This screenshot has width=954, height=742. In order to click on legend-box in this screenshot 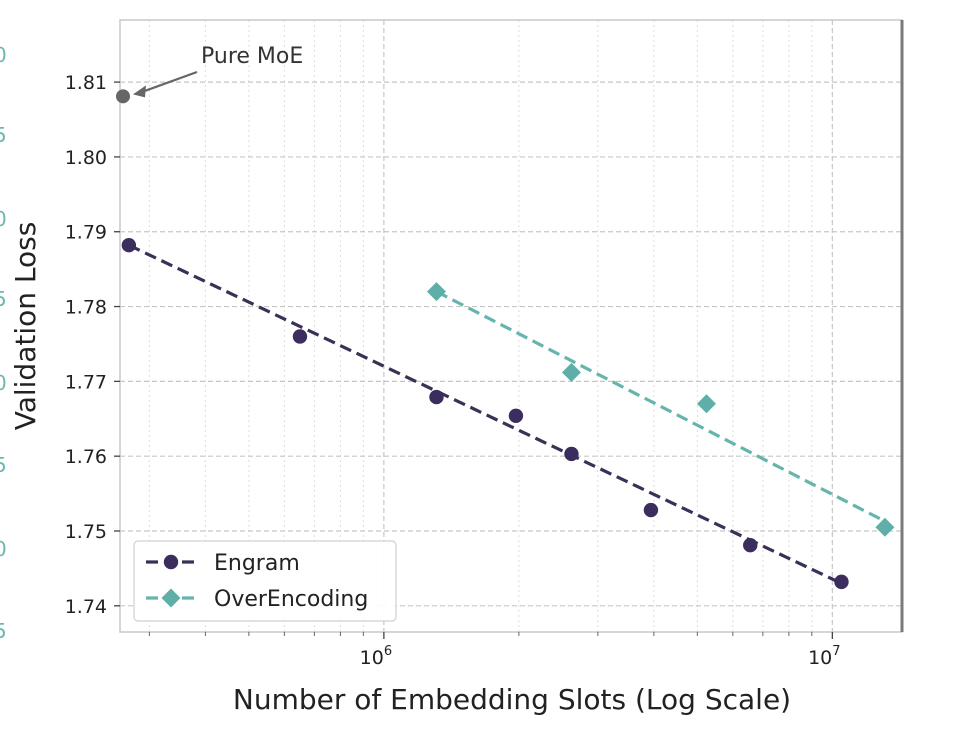, I will do `click(265, 581)`.